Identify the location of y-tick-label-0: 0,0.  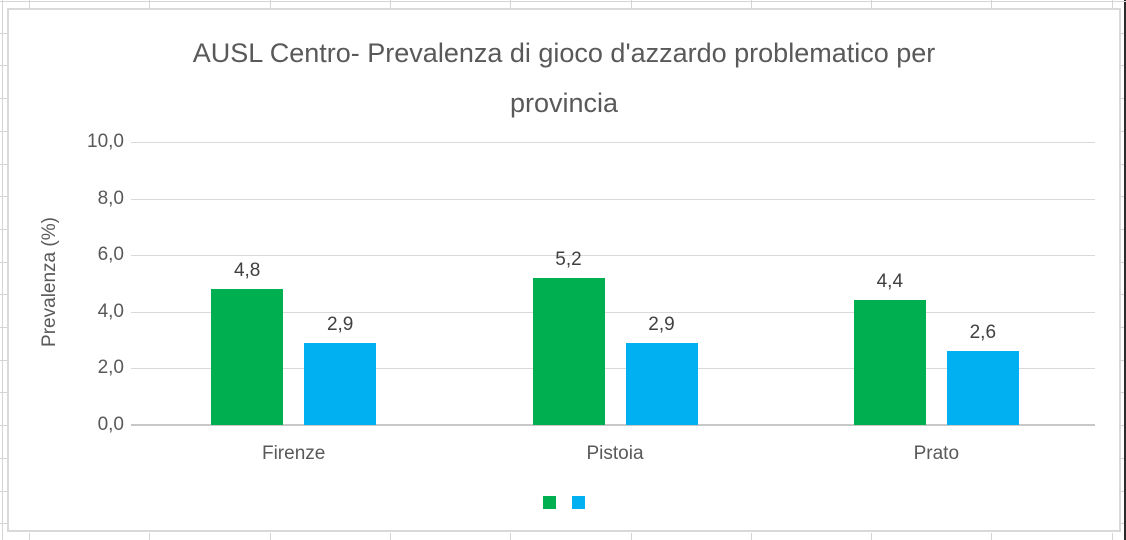
(110, 424).